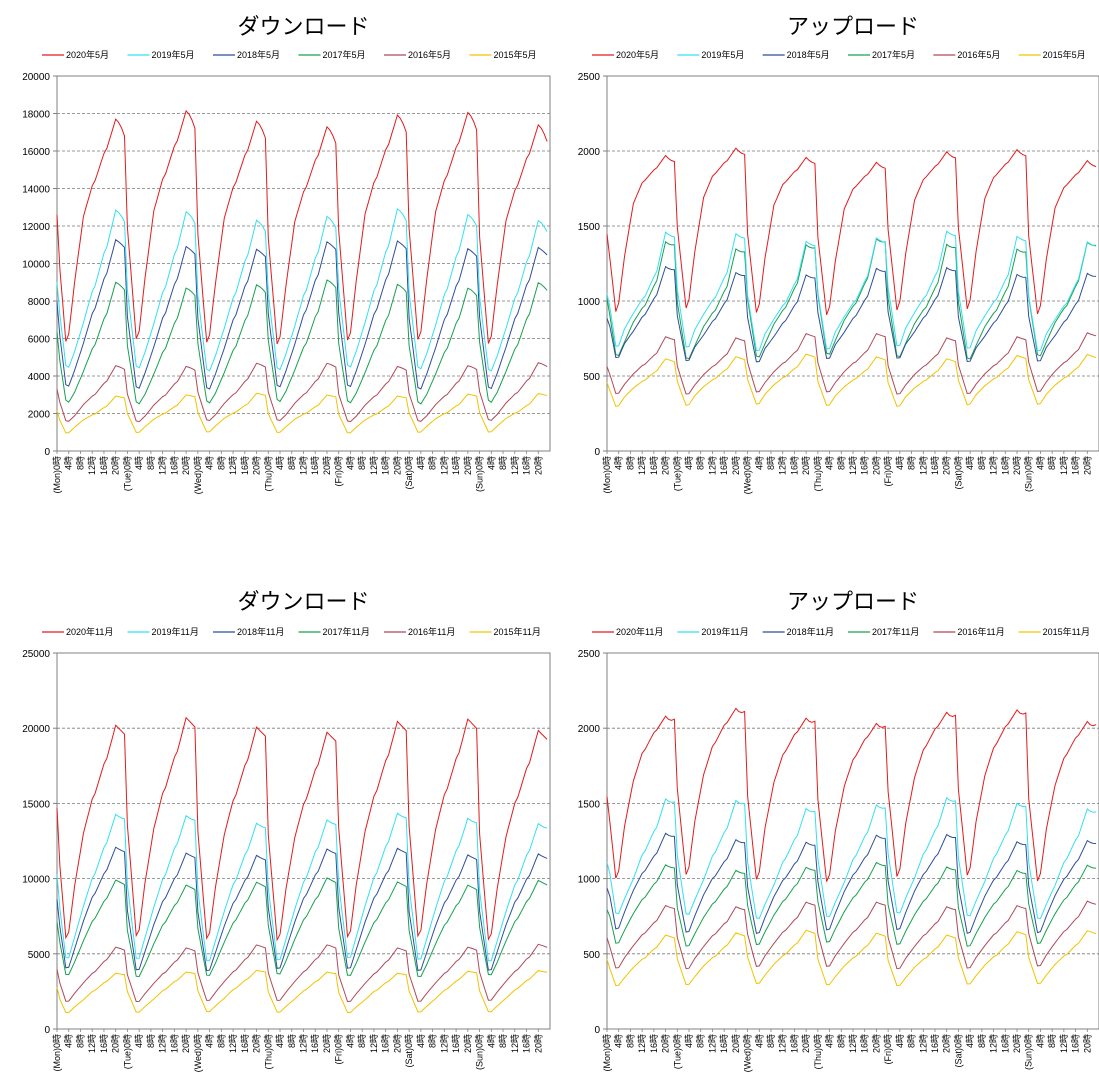 This screenshot has height=1082, width=1099. I want to click on y-tick-label: 16000, so click(36, 152).